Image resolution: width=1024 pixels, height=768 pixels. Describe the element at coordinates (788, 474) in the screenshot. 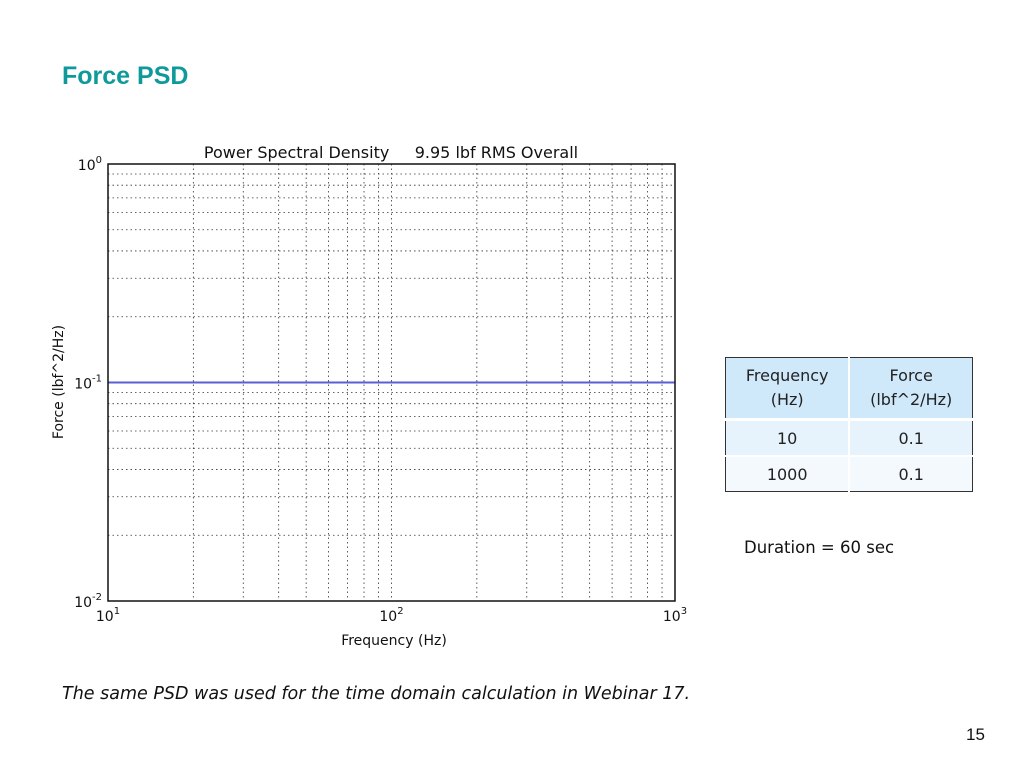

I see `cell-frequency: 1000` at that location.